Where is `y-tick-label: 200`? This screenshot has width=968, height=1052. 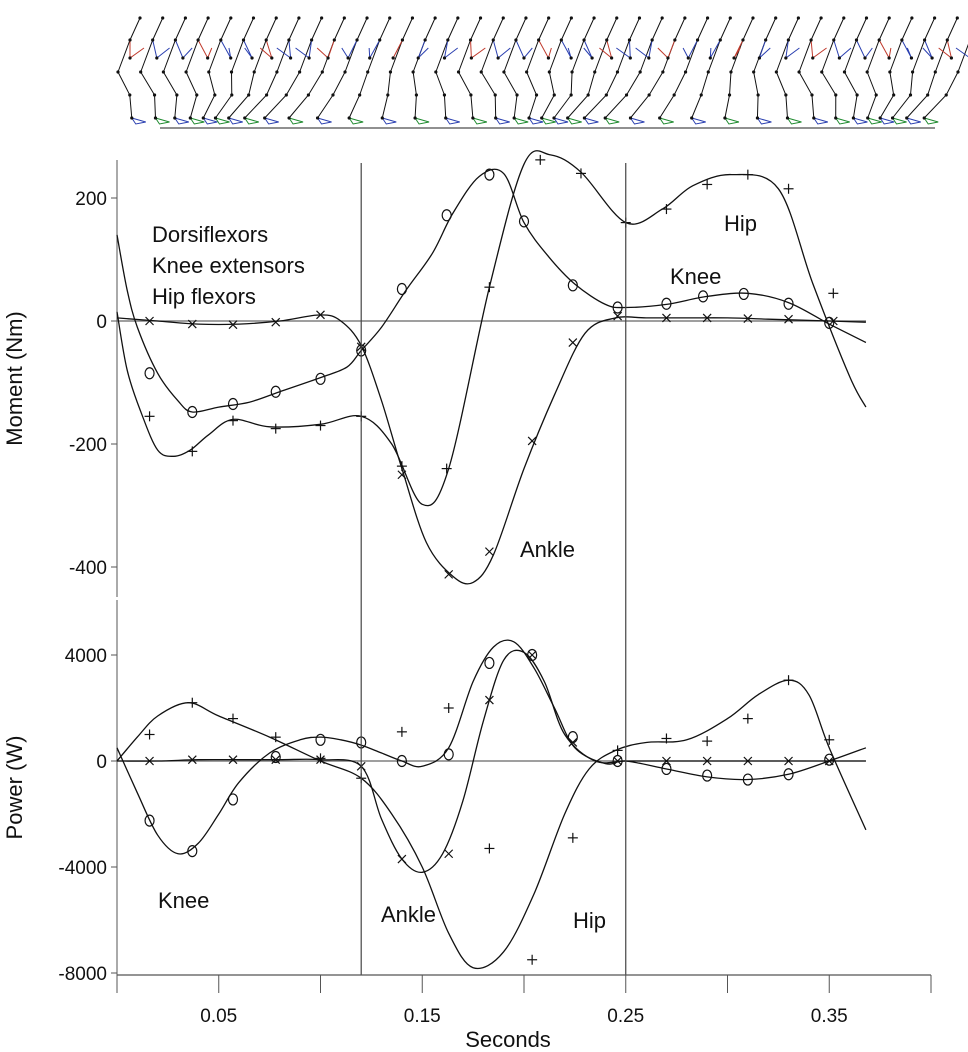 y-tick-label: 200 is located at coordinates (91, 199).